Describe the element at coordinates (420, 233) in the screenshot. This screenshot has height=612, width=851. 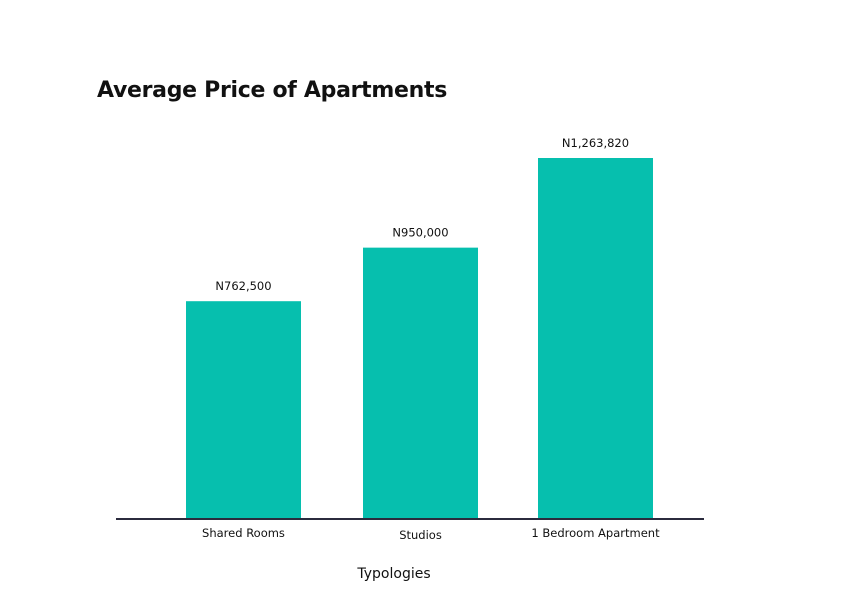
I see `data-label-2: N950,000` at that location.